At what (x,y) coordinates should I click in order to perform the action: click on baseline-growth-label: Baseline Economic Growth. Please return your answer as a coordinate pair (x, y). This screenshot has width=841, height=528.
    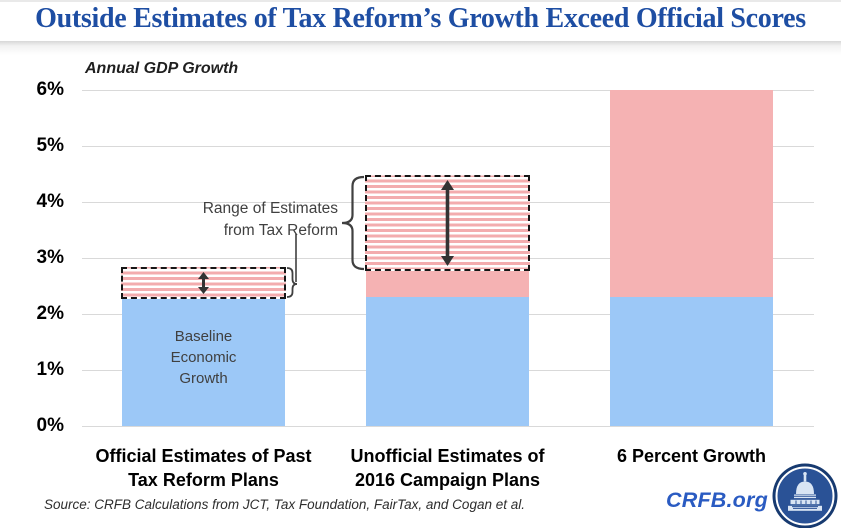
    Looking at the image, I should click on (203, 357).